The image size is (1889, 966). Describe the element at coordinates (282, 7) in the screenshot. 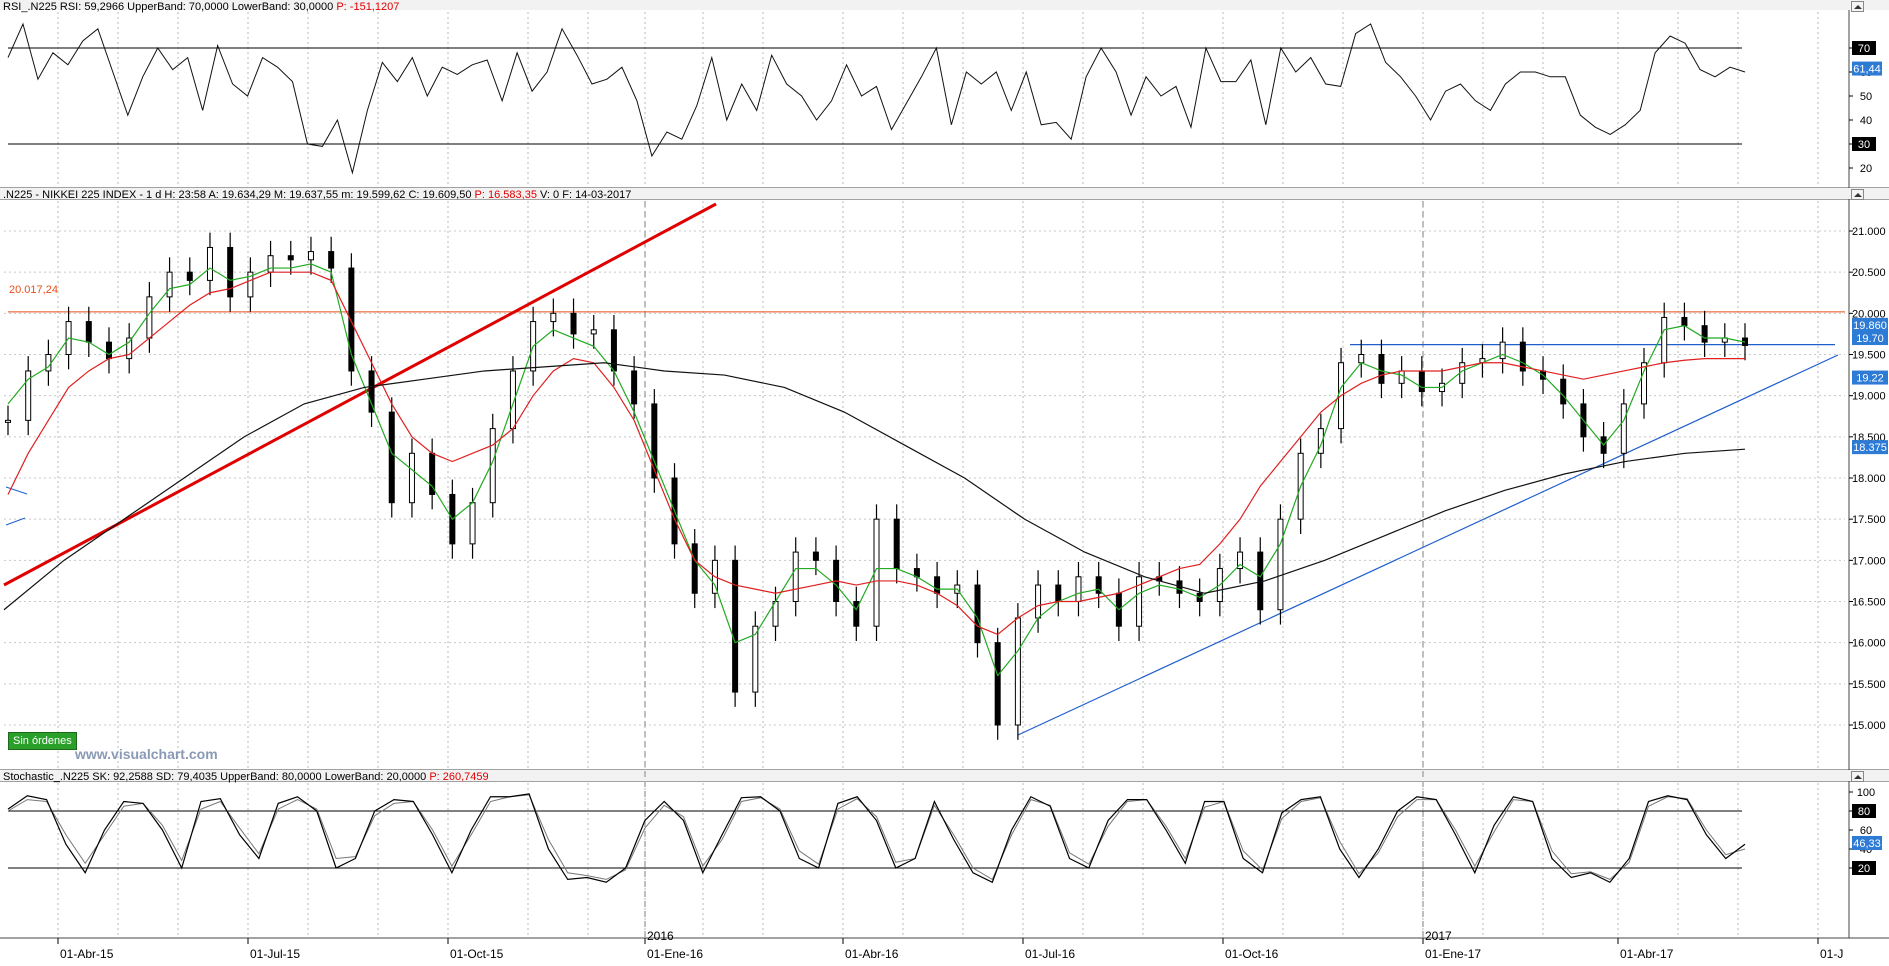

I see `rsi-lower-label: LowerBand: 30,0000` at that location.